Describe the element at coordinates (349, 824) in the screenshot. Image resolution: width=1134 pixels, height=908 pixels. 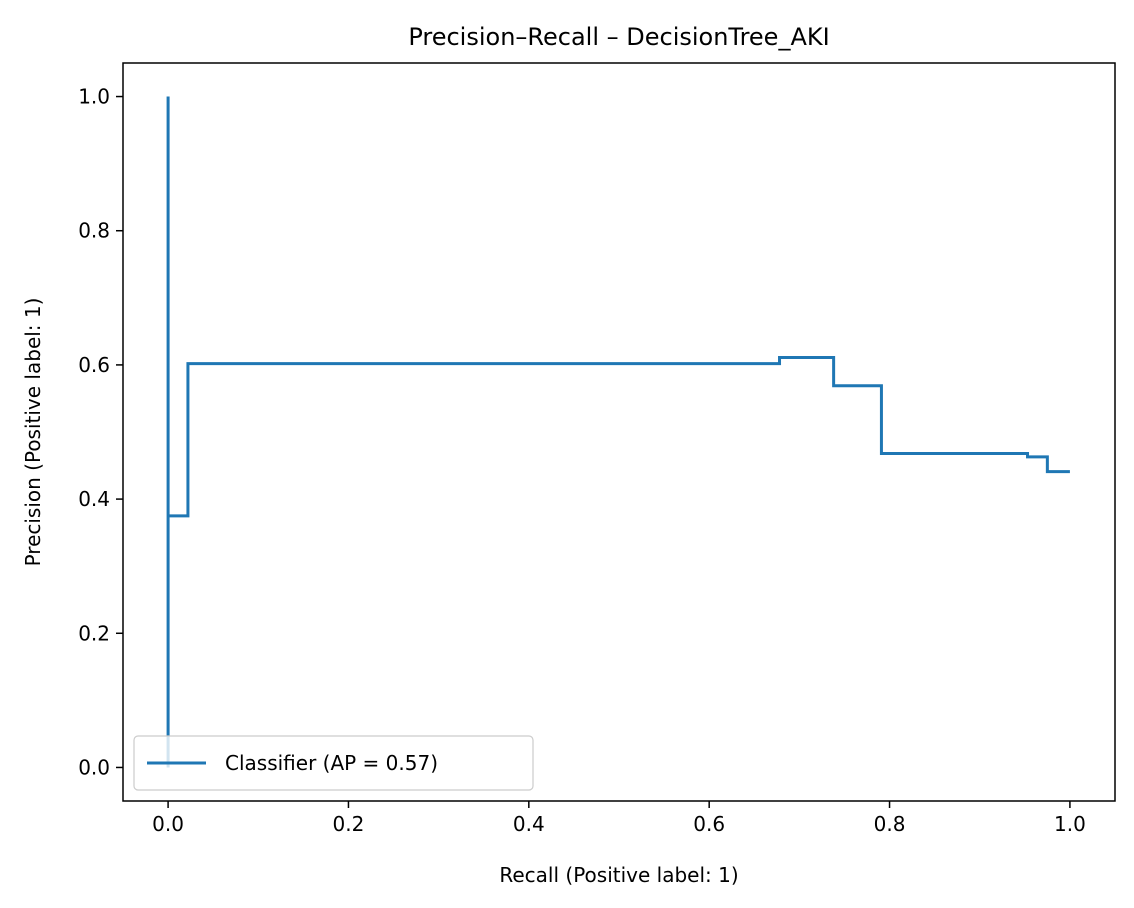
I see `x-tick-label: 0.2` at that location.